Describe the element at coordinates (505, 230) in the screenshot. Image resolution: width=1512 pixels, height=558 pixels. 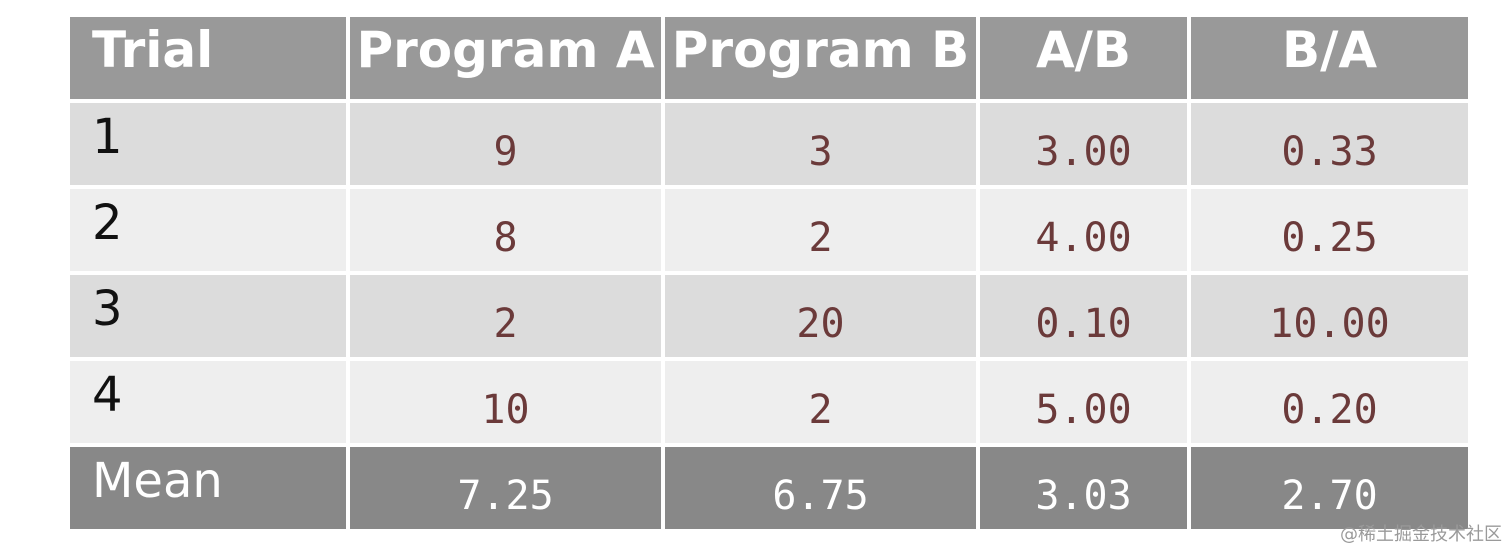
I see `table-cell-program-a: 8` at that location.